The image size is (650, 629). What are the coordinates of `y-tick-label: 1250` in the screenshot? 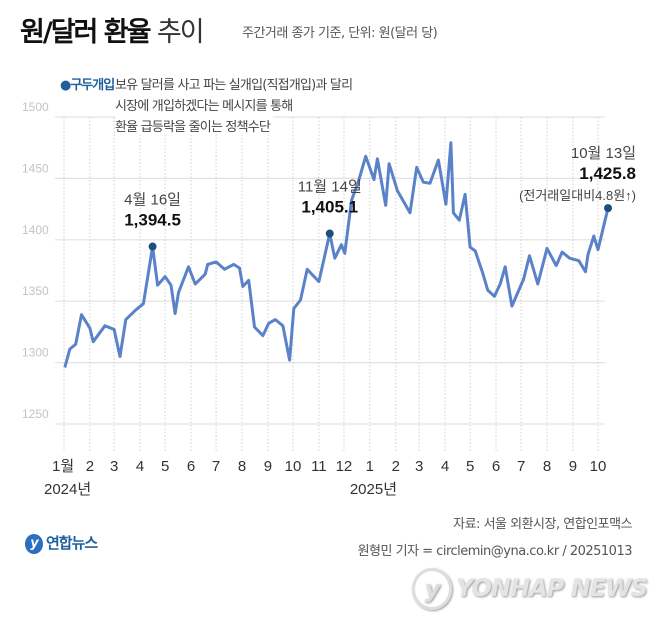 It's located at (35, 414).